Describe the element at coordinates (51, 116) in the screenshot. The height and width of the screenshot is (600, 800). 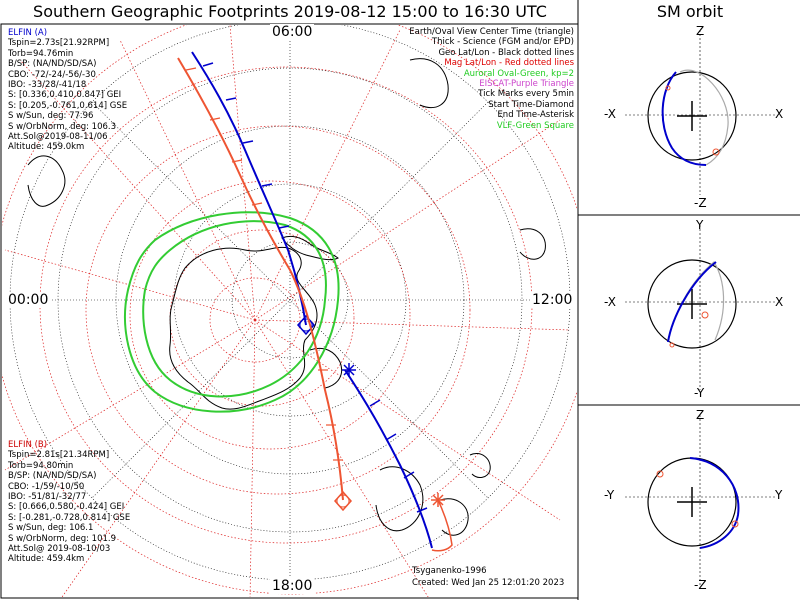
I see `elfin-a-line: S w/Sun, deg: 77.96` at that location.